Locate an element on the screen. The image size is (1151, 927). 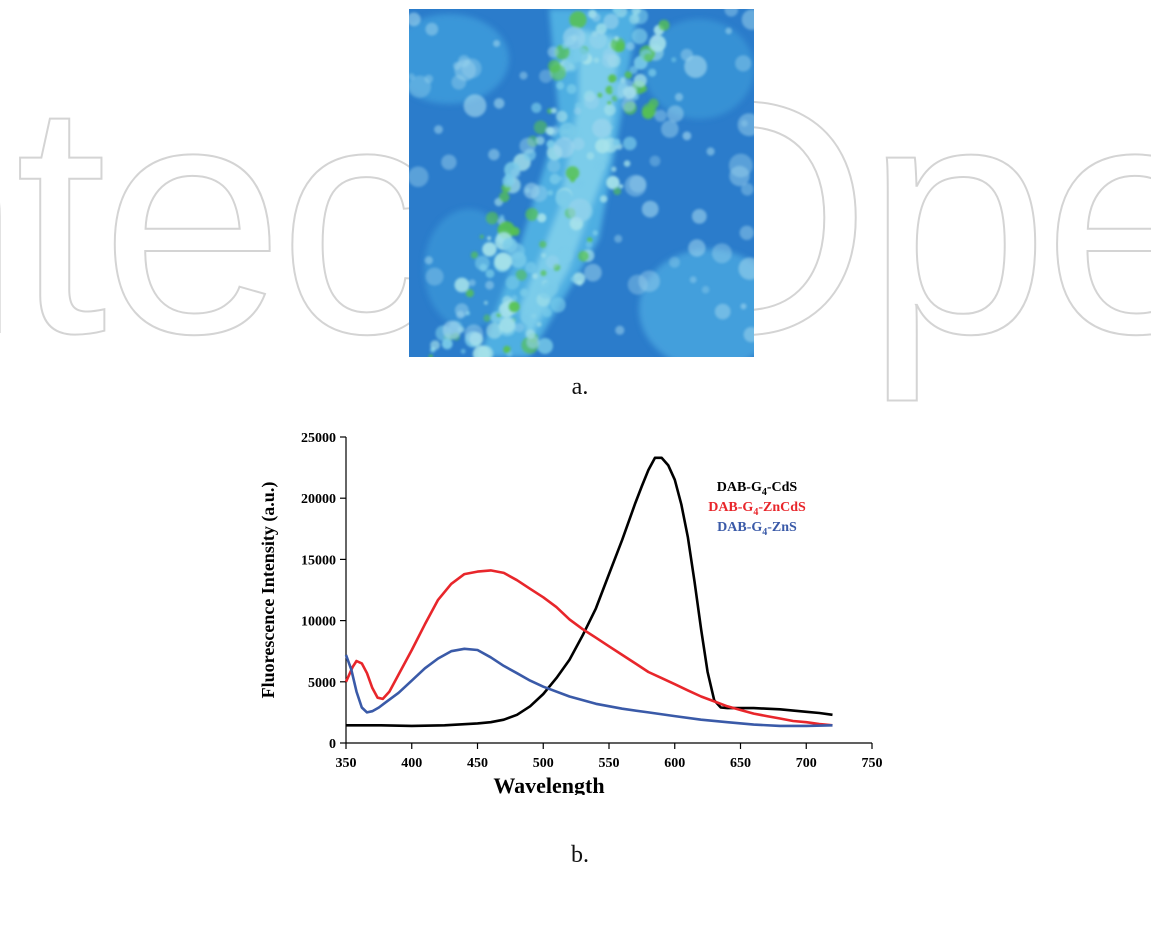
chart-legend: DAB-G4-CdS DAB-G4-ZnCdS DAB-G4-ZnS is located at coordinates (757, 509).